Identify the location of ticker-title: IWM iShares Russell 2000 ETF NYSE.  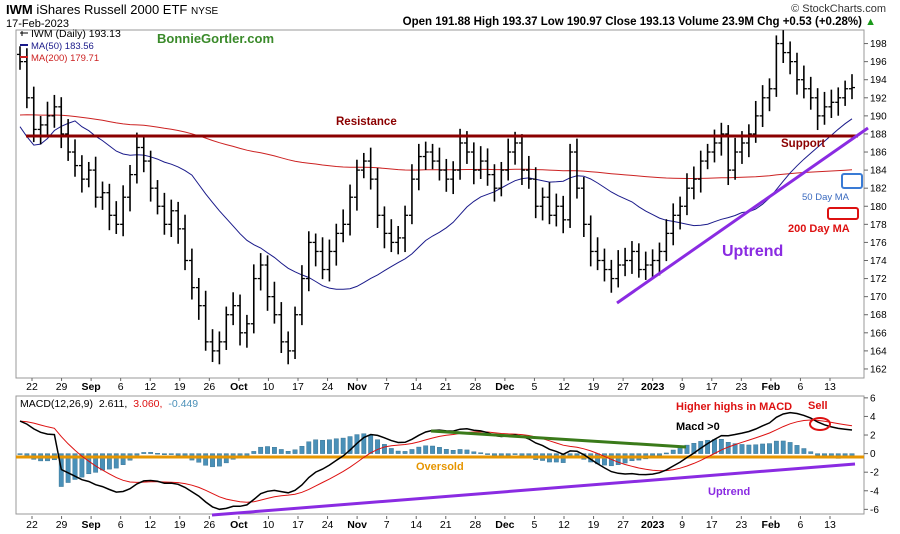
(112, 9).